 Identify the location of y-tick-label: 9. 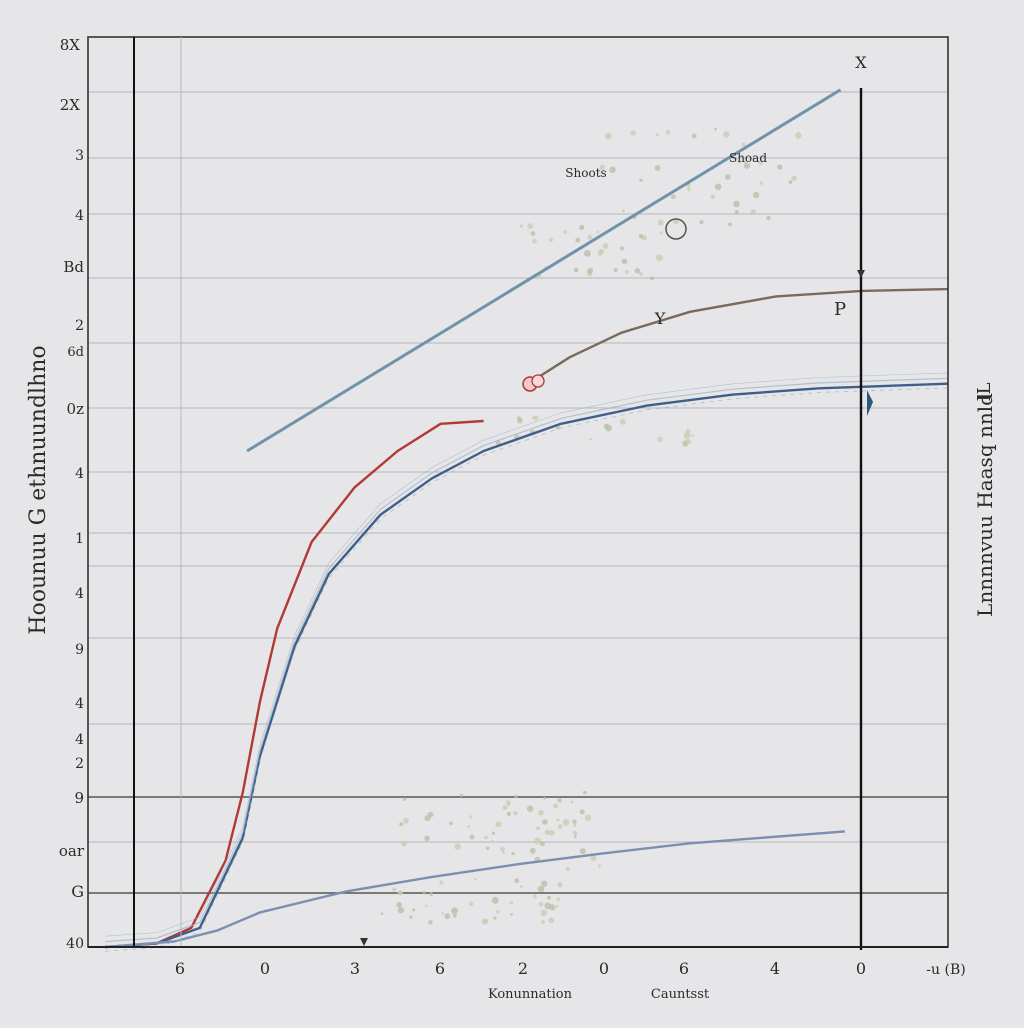
(79, 798).